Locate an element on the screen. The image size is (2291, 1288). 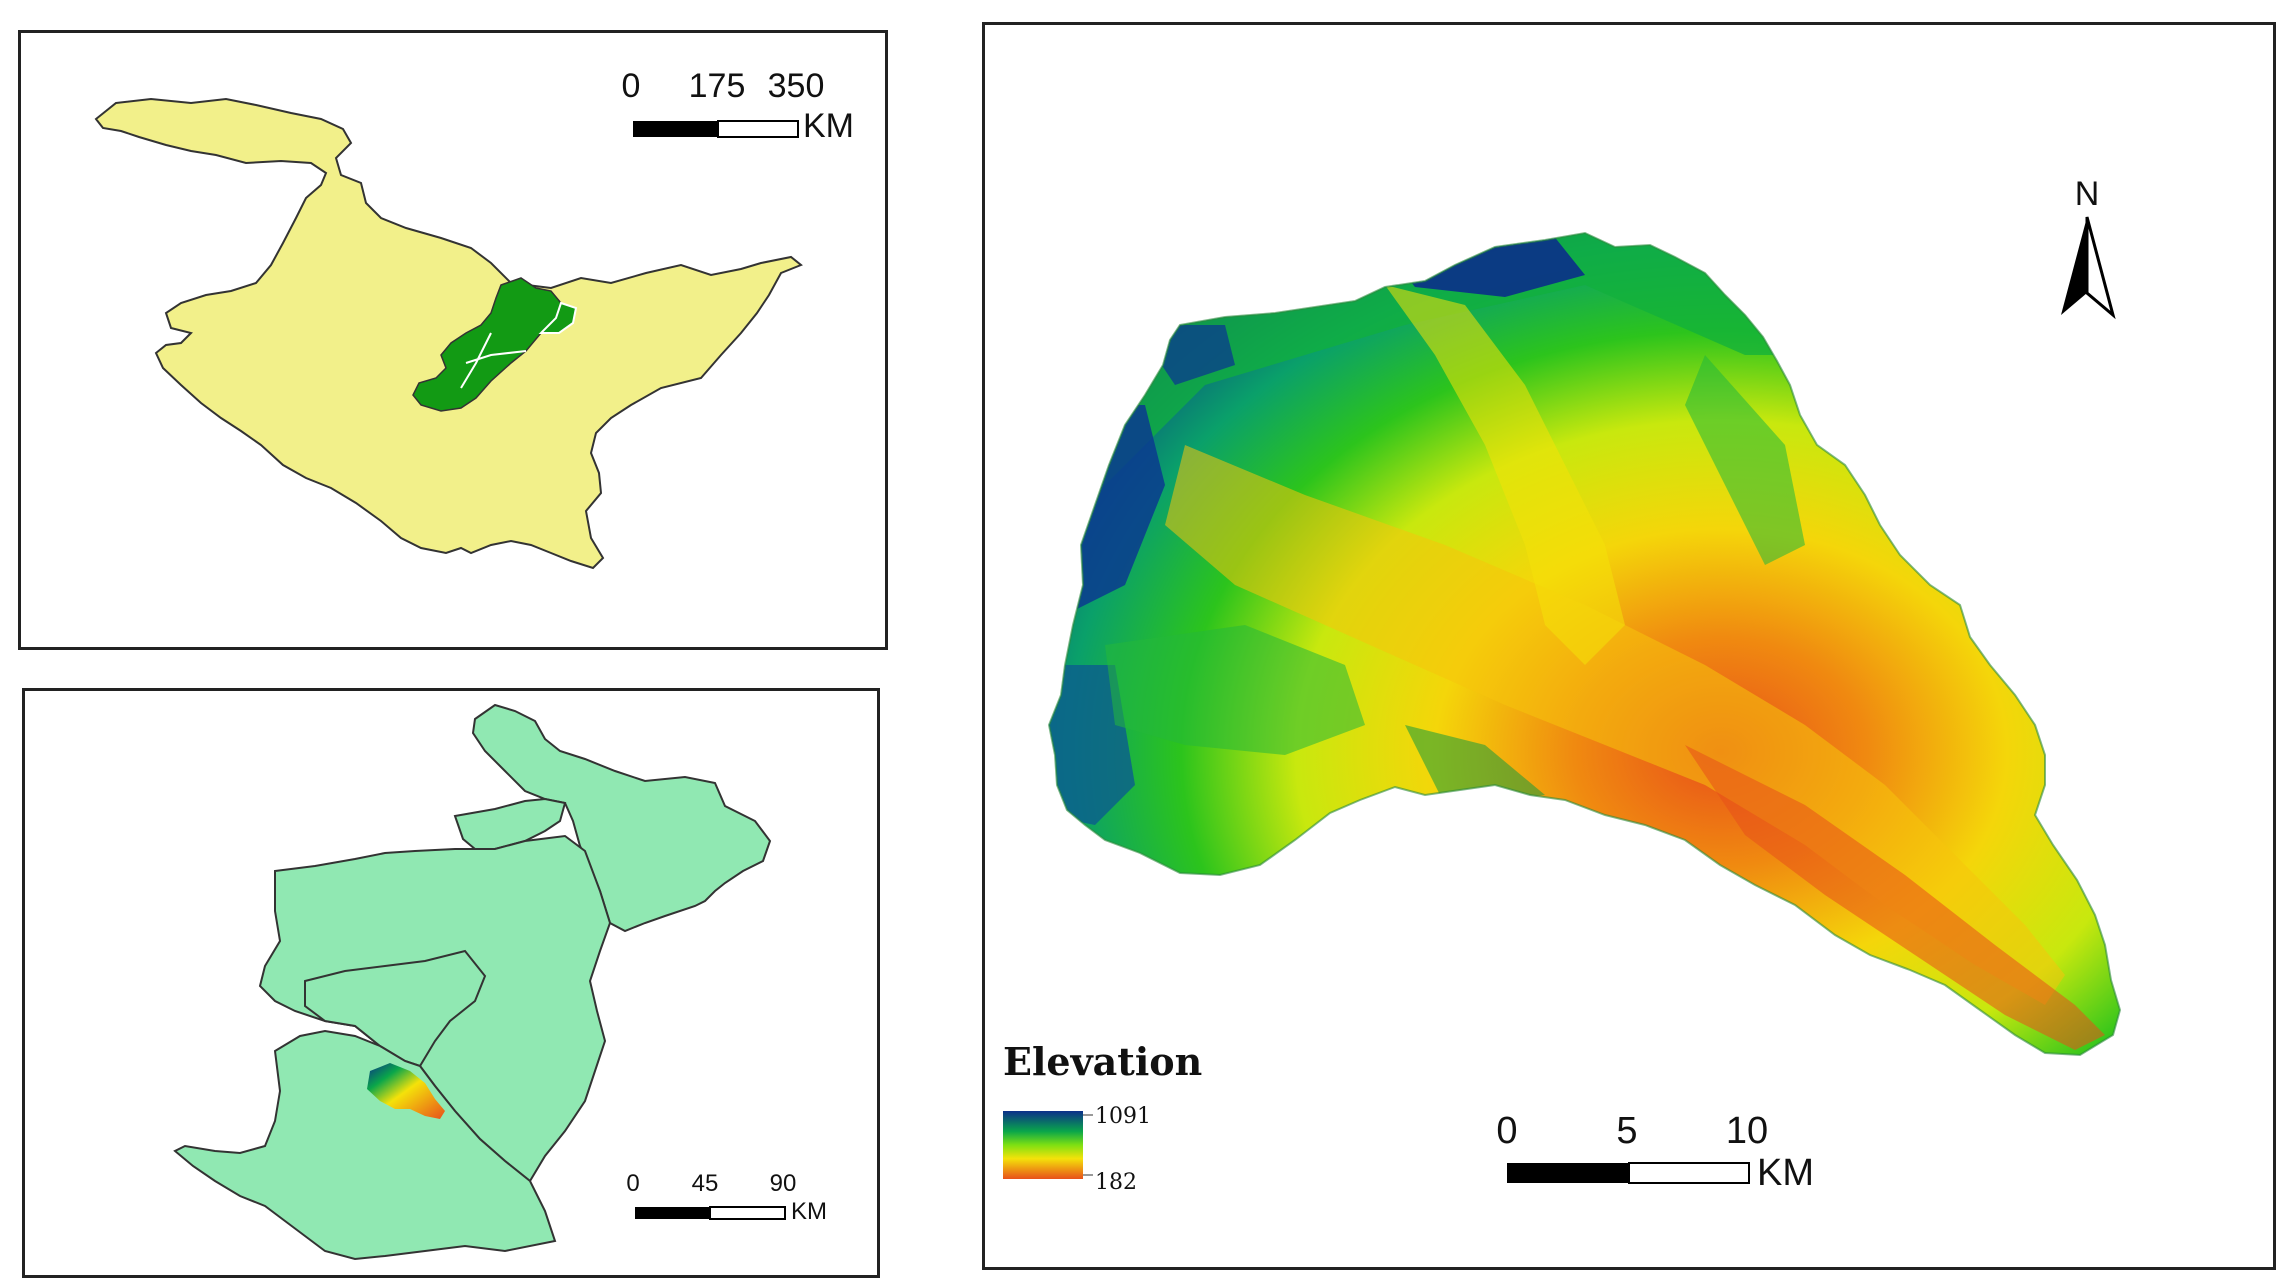
basin-mini-dem is located at coordinates (406, 1091).